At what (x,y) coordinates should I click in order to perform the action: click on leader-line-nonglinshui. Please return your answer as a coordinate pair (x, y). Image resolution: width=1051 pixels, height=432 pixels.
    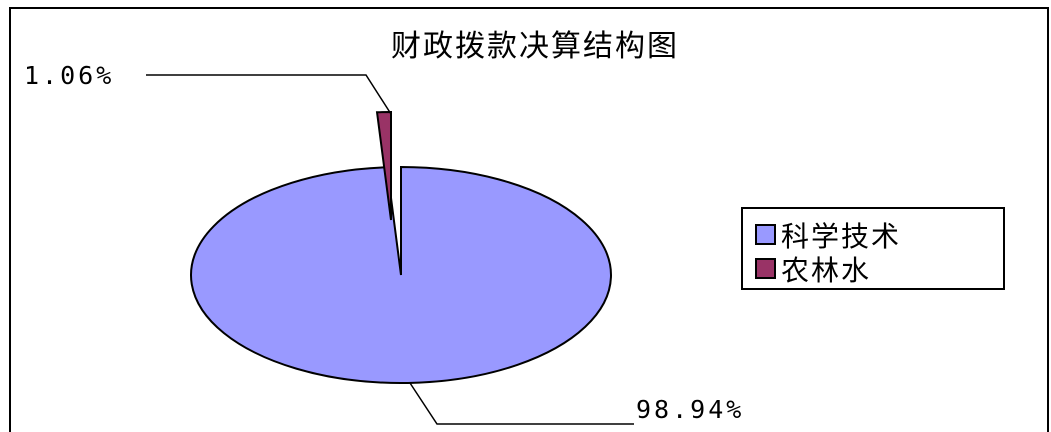
    Looking at the image, I should click on (269, 94).